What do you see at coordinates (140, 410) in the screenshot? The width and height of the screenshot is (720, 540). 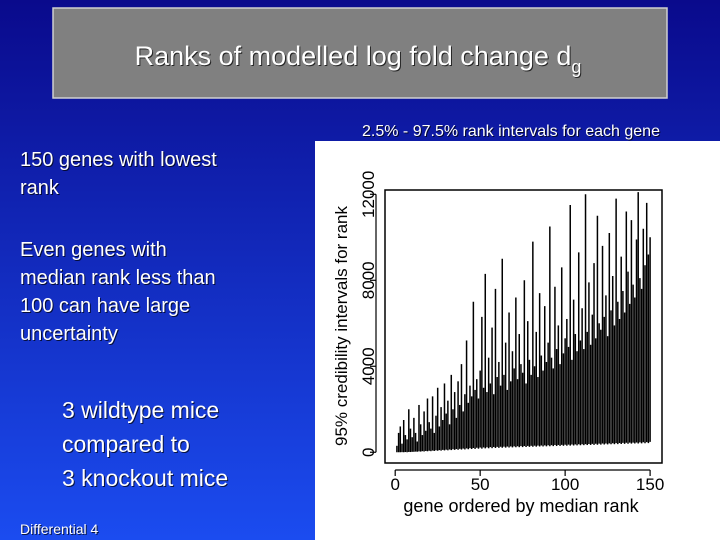 I see `note-line: 3 wildtype mice` at bounding box center [140, 410].